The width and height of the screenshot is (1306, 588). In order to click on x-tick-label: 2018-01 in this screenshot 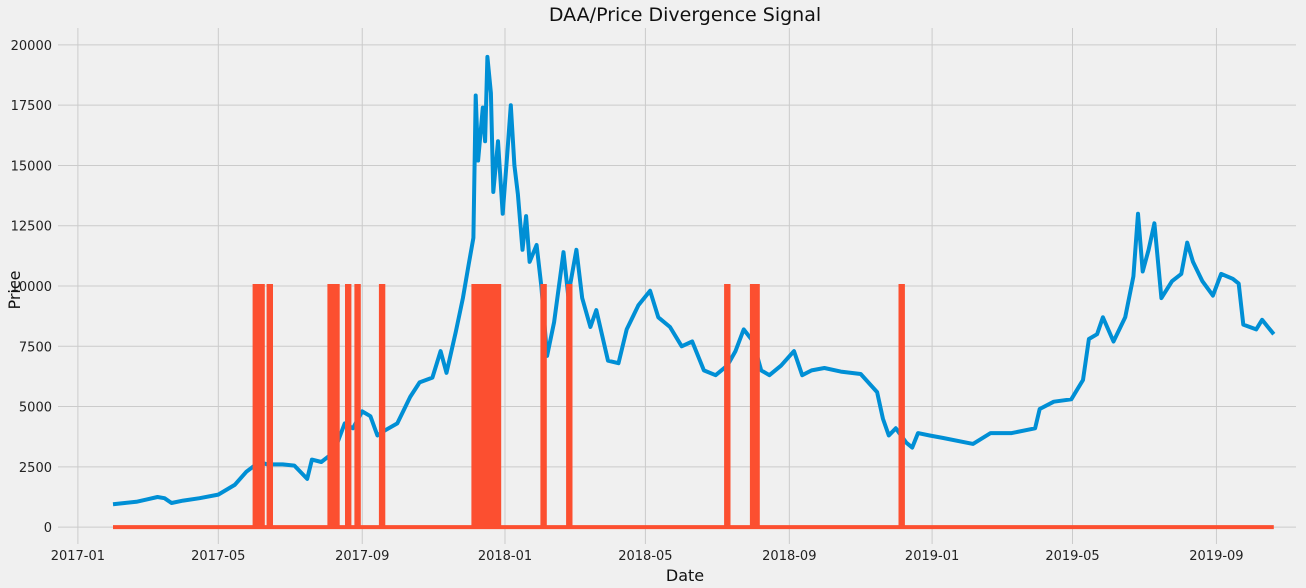, I will do `click(505, 556)`.